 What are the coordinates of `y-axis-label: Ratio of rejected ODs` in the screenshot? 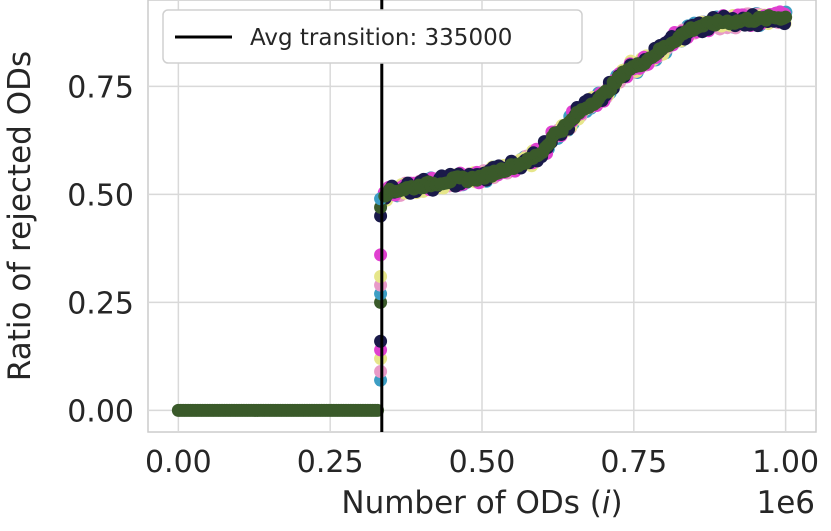 It's located at (20, 216).